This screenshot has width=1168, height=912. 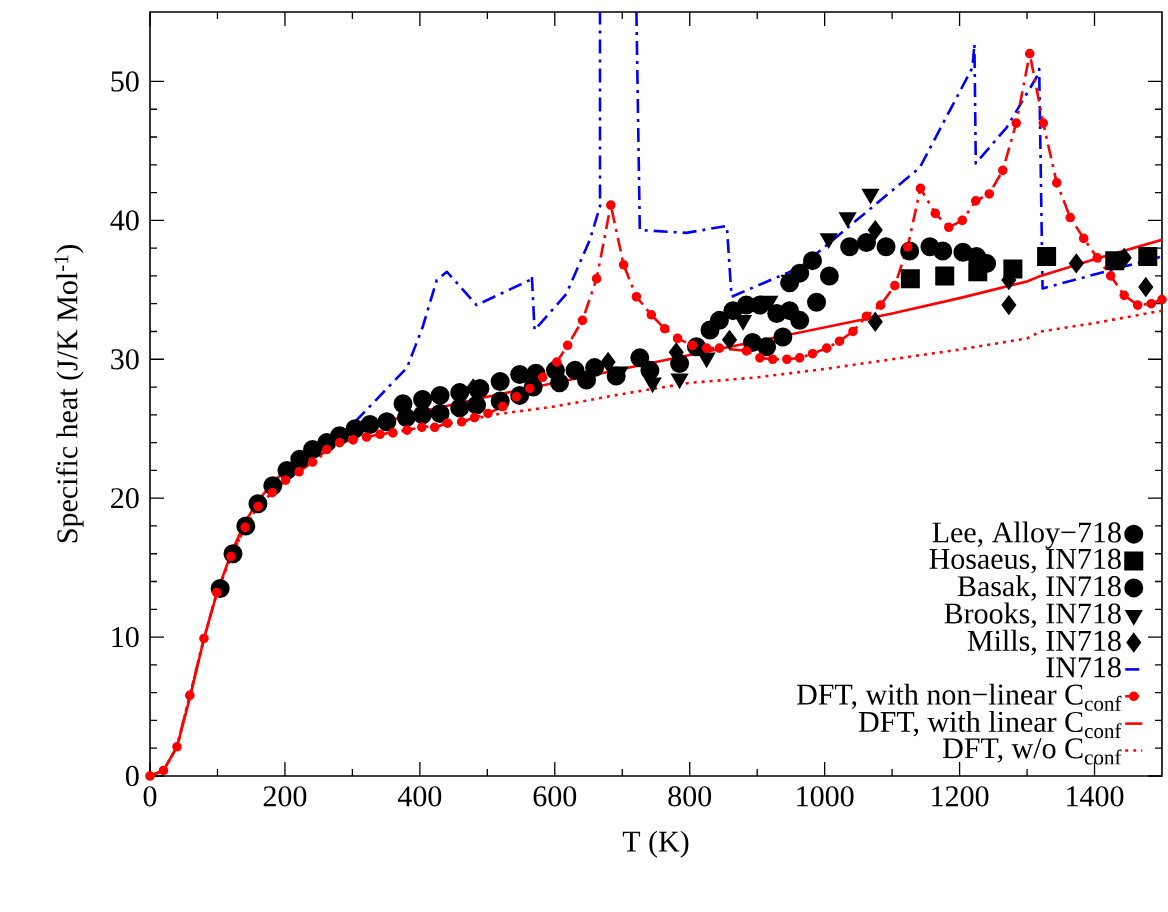 I want to click on x-tick-label: 1000, so click(x=825, y=796).